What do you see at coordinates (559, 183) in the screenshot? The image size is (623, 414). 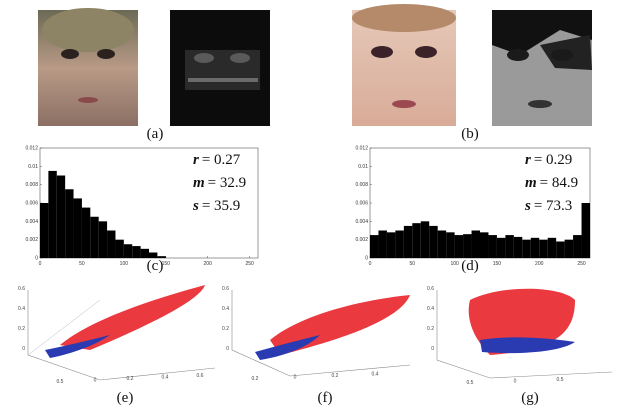 I see `stat-value: = 84.9` at bounding box center [559, 183].